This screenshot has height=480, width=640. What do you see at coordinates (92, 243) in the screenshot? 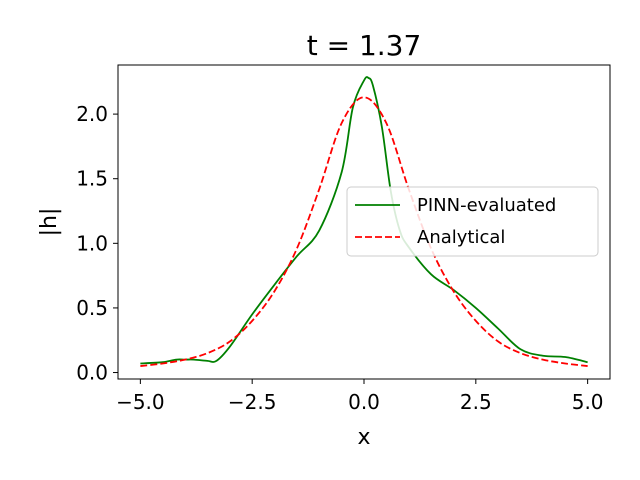
I see `y-tick-label: 1.0` at bounding box center [92, 243].